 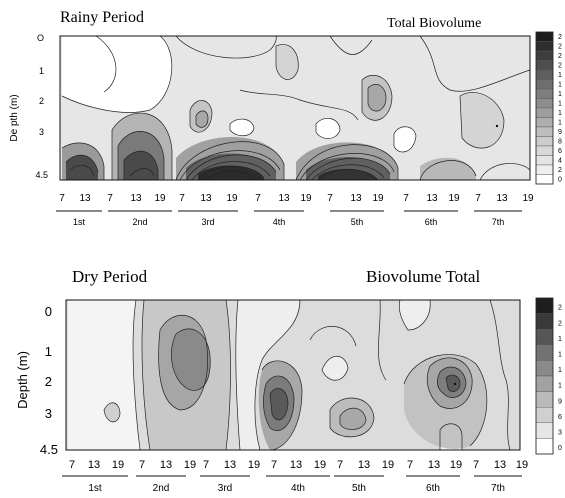 I want to click on dry-ytick: 0, so click(x=48, y=311).